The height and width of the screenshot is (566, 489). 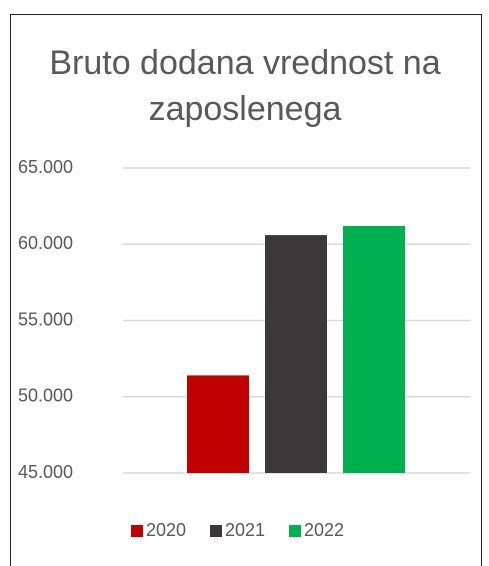 What do you see at coordinates (45, 396) in the screenshot?
I see `y-tick-label: 50.000` at bounding box center [45, 396].